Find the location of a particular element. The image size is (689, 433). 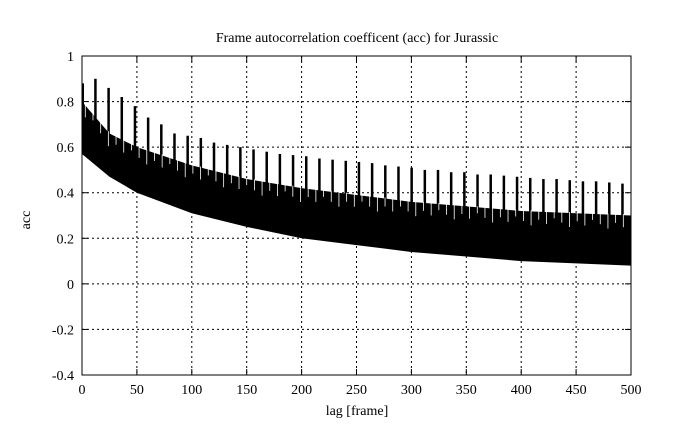

x-tick-label: 450 is located at coordinates (576, 390).